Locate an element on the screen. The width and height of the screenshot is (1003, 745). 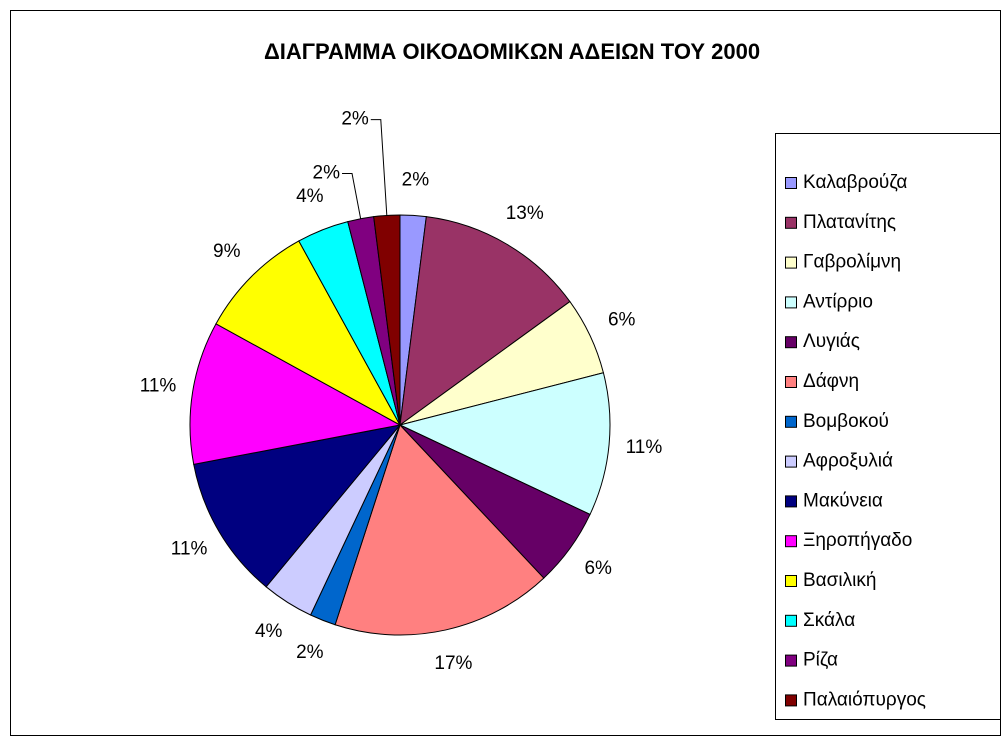
legend-label: Λυγιάς is located at coordinates (831, 341).